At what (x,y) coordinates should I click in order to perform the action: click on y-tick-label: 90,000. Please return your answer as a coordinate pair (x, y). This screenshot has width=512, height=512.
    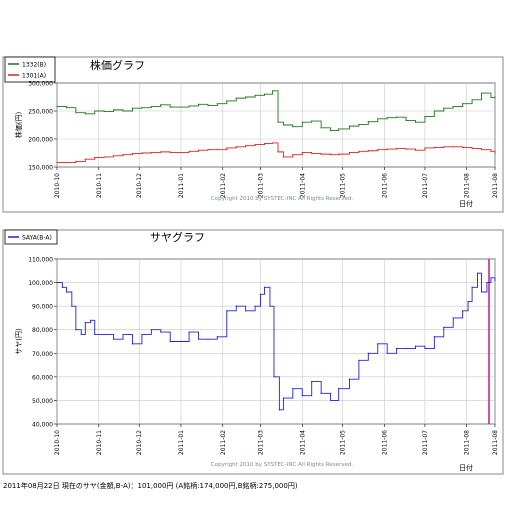
    Looking at the image, I should click on (42, 307).